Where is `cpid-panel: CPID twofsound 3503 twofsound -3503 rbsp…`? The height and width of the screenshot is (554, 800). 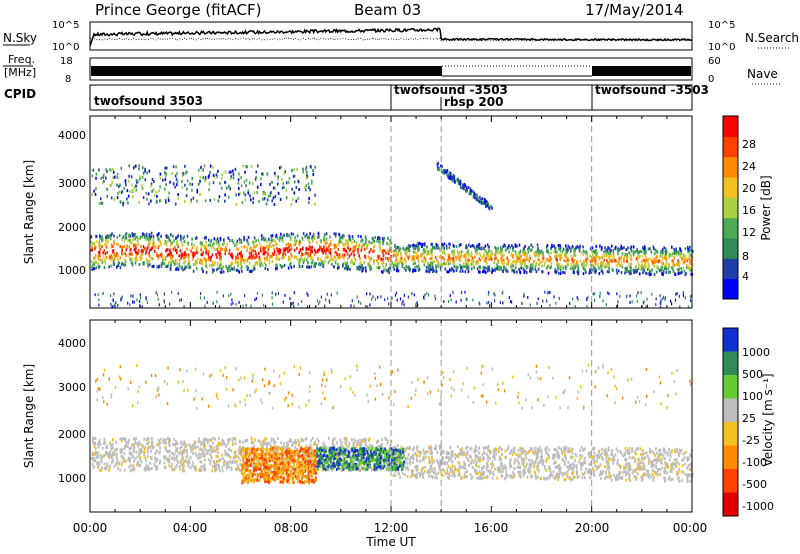 cpid-panel: CPID twofsound 3503 twofsound -3503 rbsp… is located at coordinates (356, 97).